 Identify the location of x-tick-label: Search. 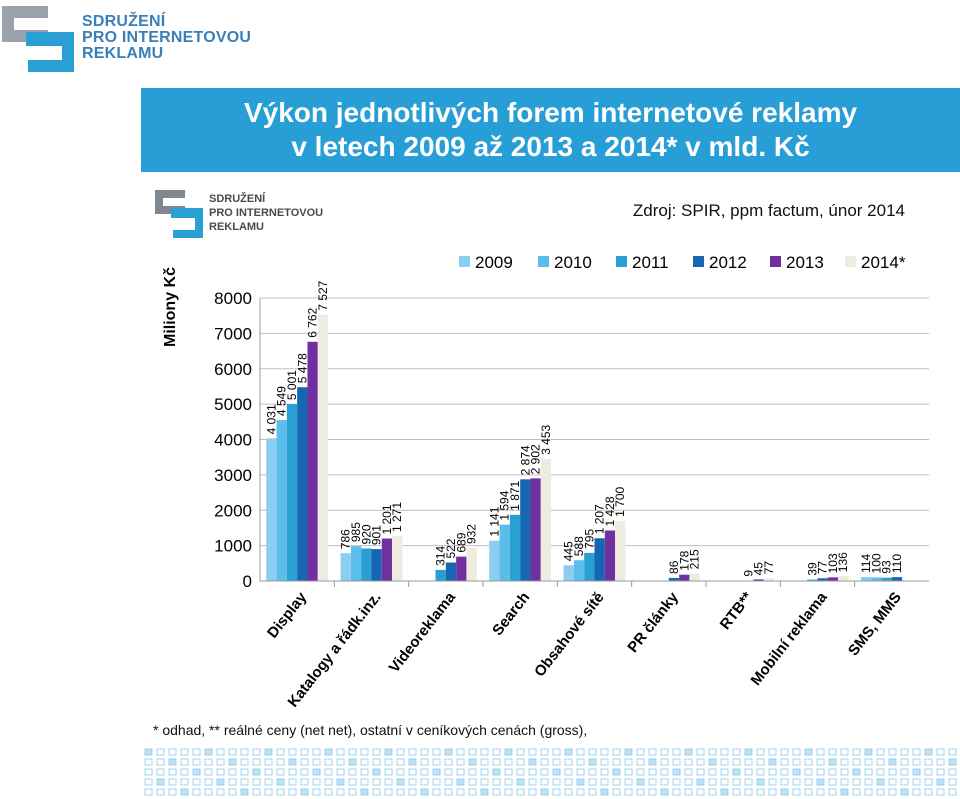
(511, 614).